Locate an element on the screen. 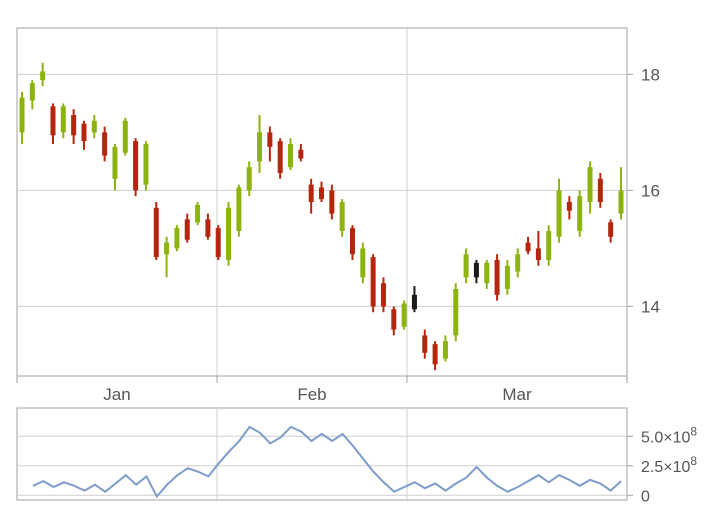 This screenshot has width=722, height=509. date-x-axis: Jan Feb Mar is located at coordinates (322, 390).